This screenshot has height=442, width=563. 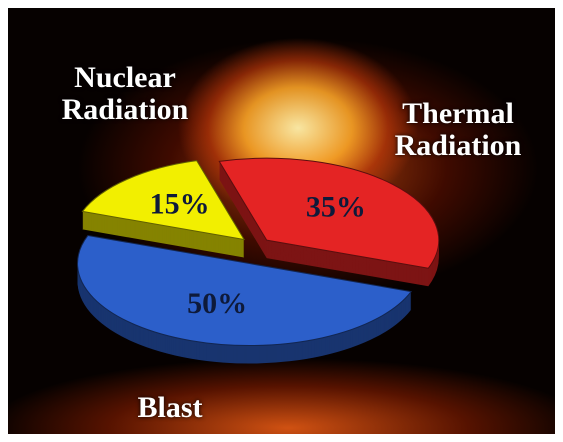 I want to click on category-label: Blast, so click(x=170, y=407).